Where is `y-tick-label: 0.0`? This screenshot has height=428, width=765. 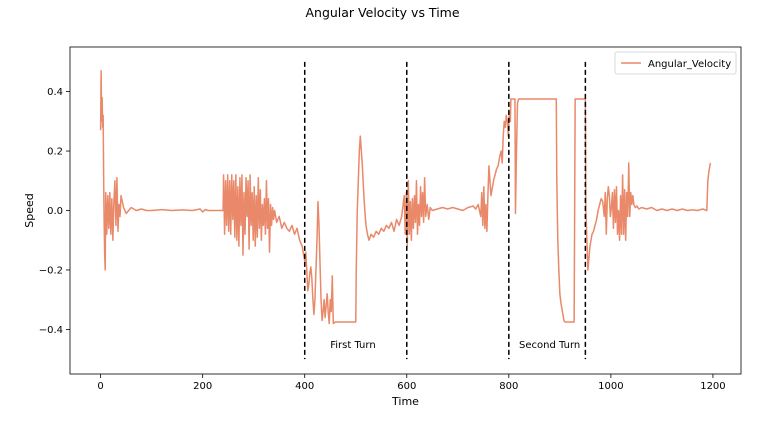 y-tick-label: 0.0 is located at coordinates (55, 211).